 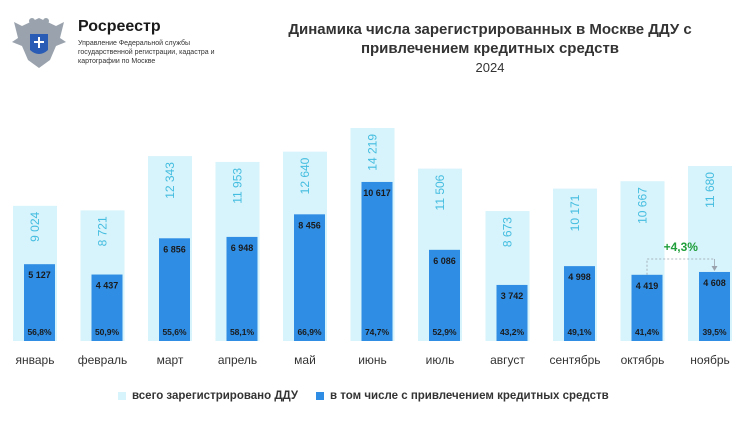 What do you see at coordinates (107, 332) in the screenshot?
I see `share-label: 50,9%` at bounding box center [107, 332].